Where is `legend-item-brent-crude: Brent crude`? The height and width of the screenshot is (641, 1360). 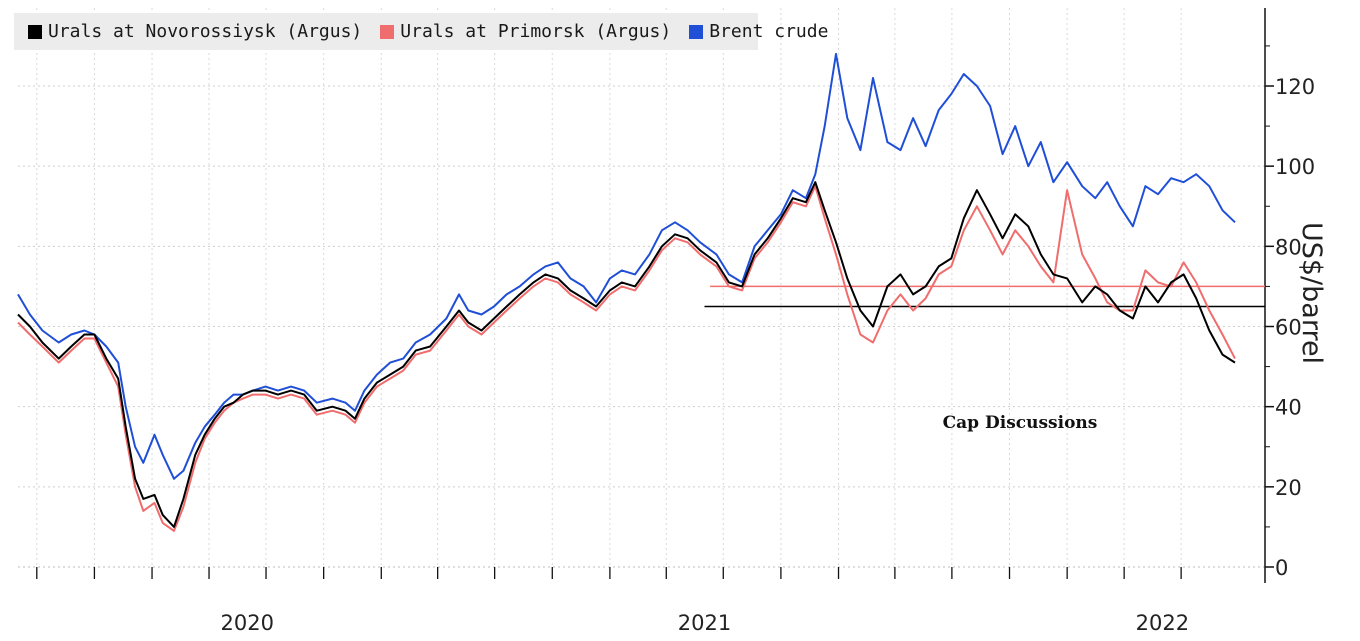 legend-item-brent-crude: Brent crude is located at coordinates (758, 31).